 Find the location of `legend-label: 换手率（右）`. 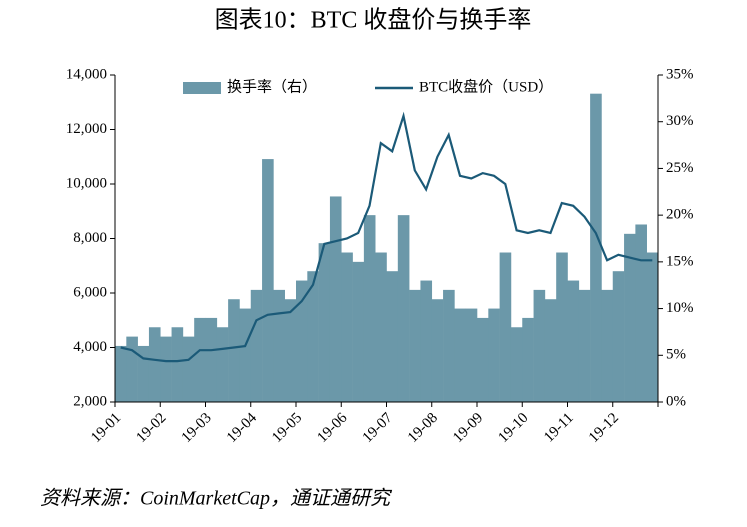

legend-label: 换手率（右） is located at coordinates (272, 86).